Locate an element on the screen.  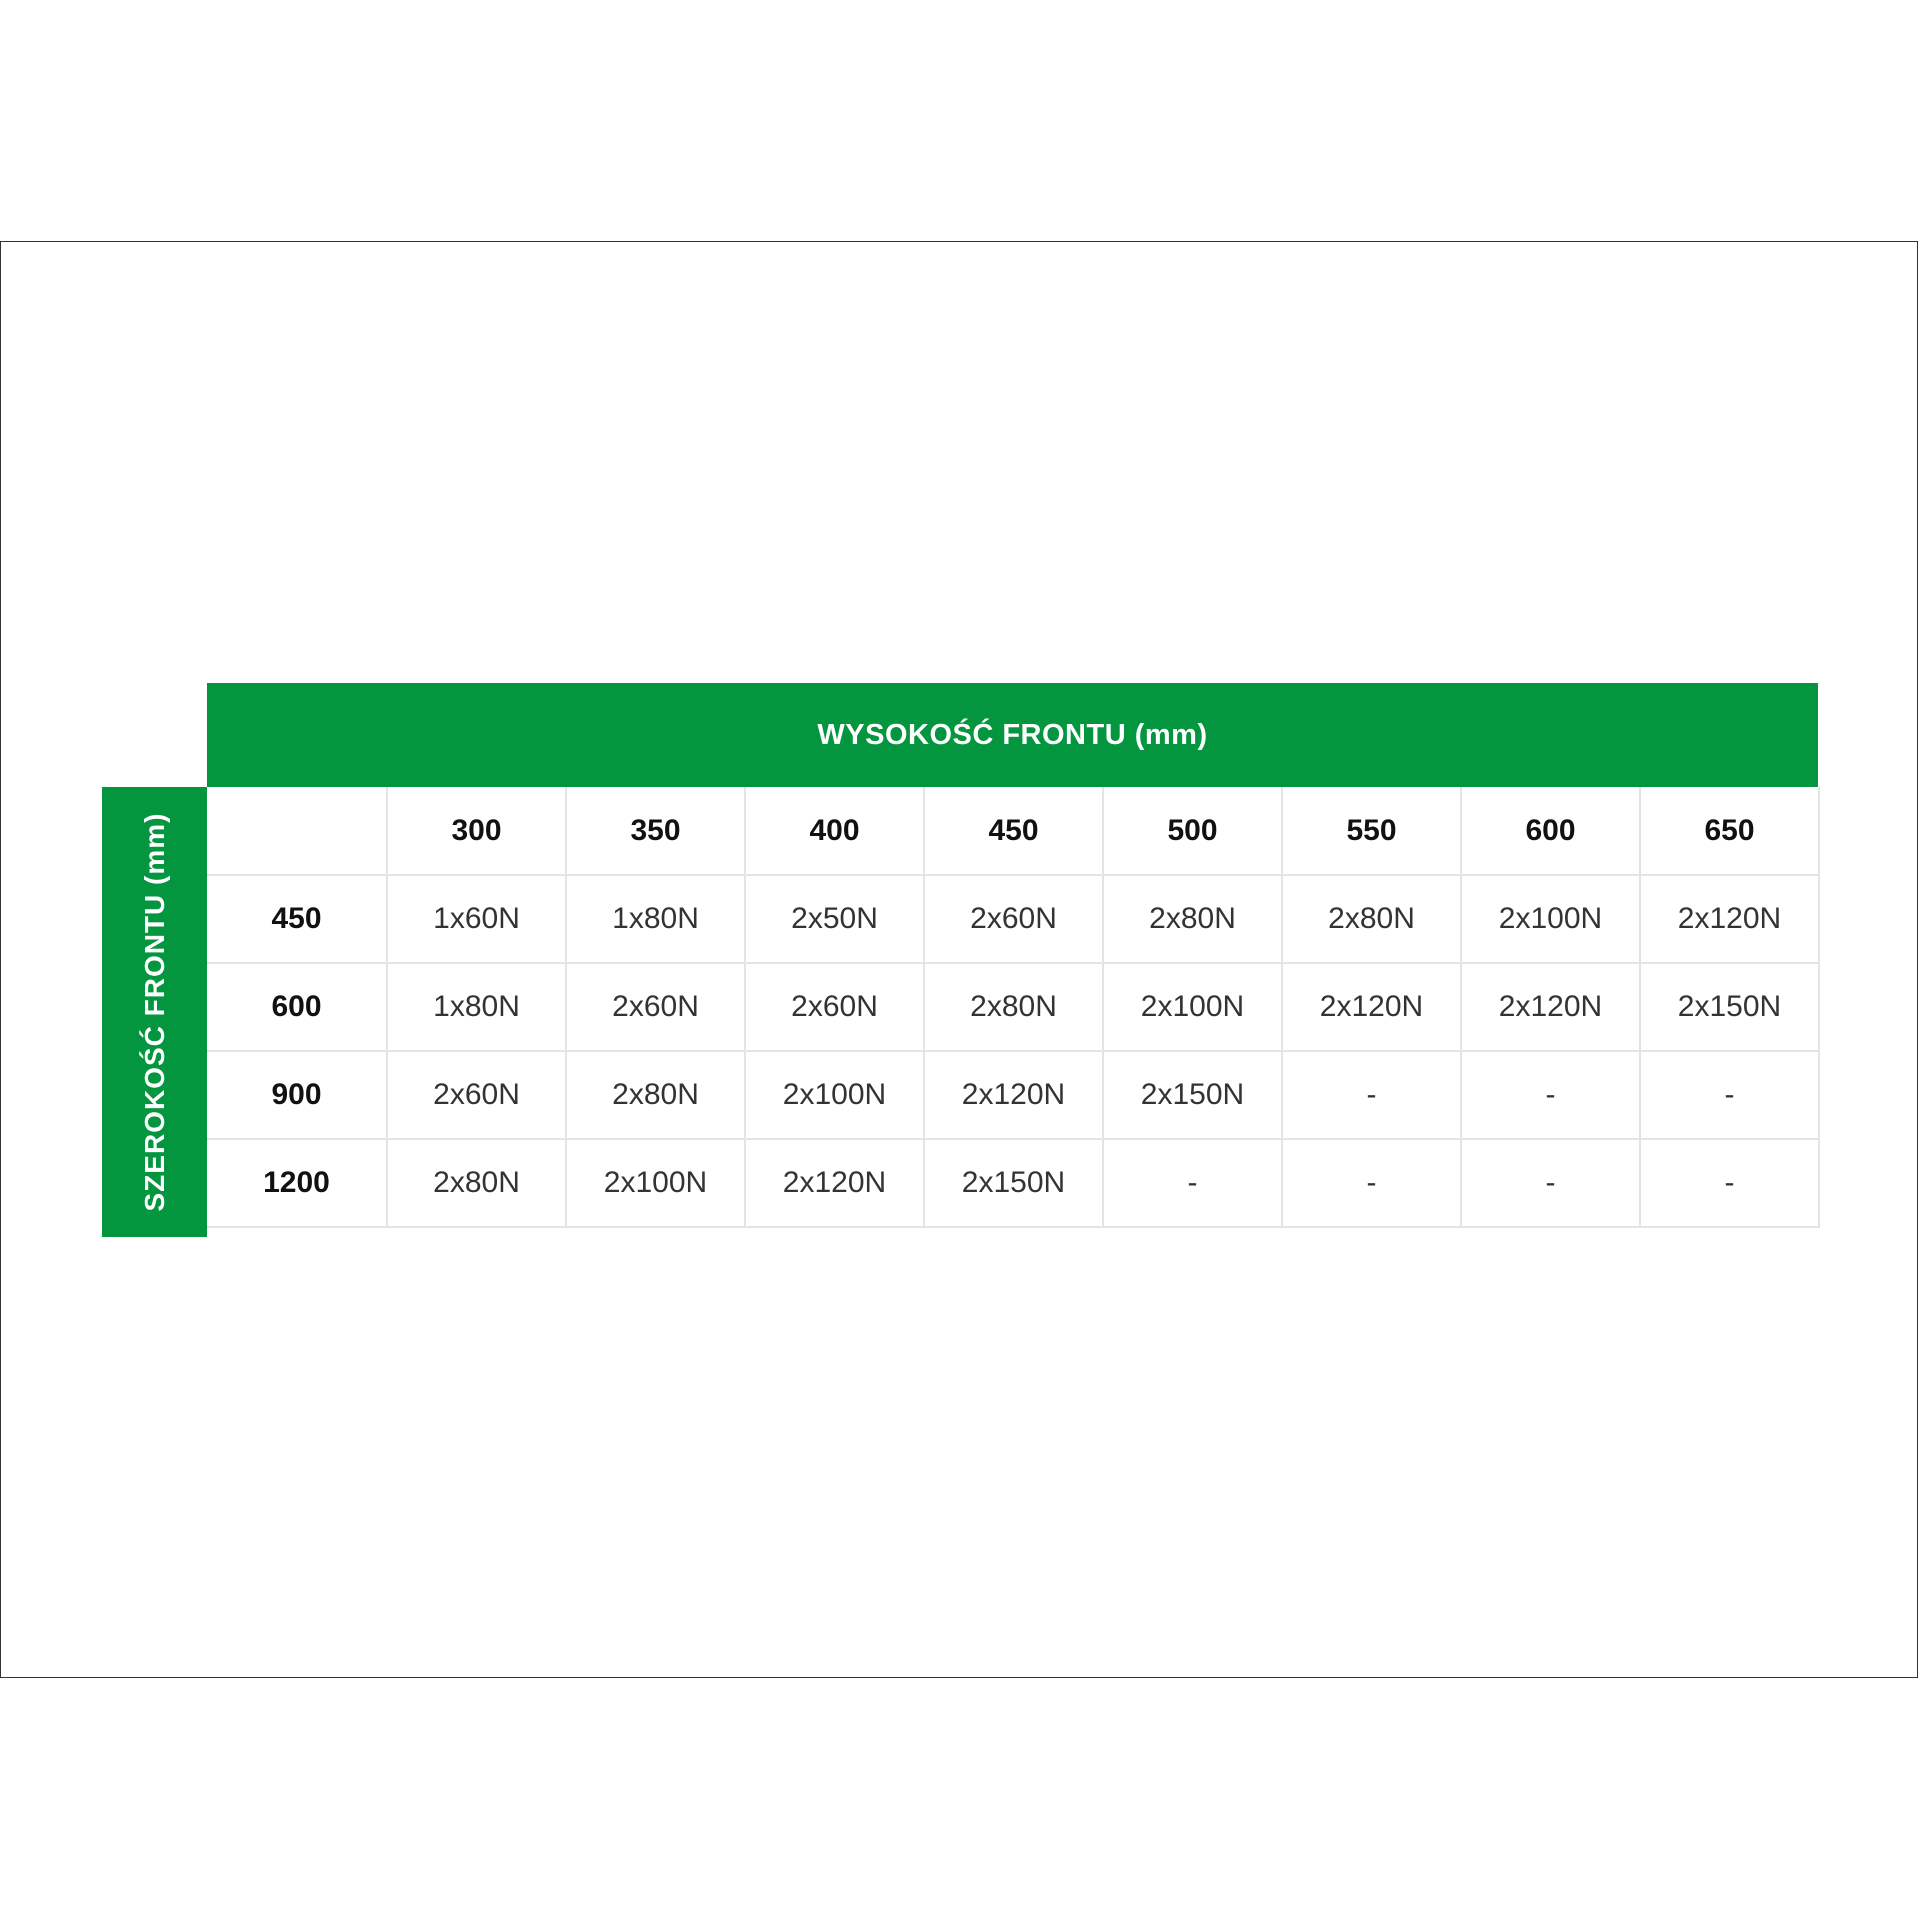
column-header: 650 is located at coordinates (1729, 831).